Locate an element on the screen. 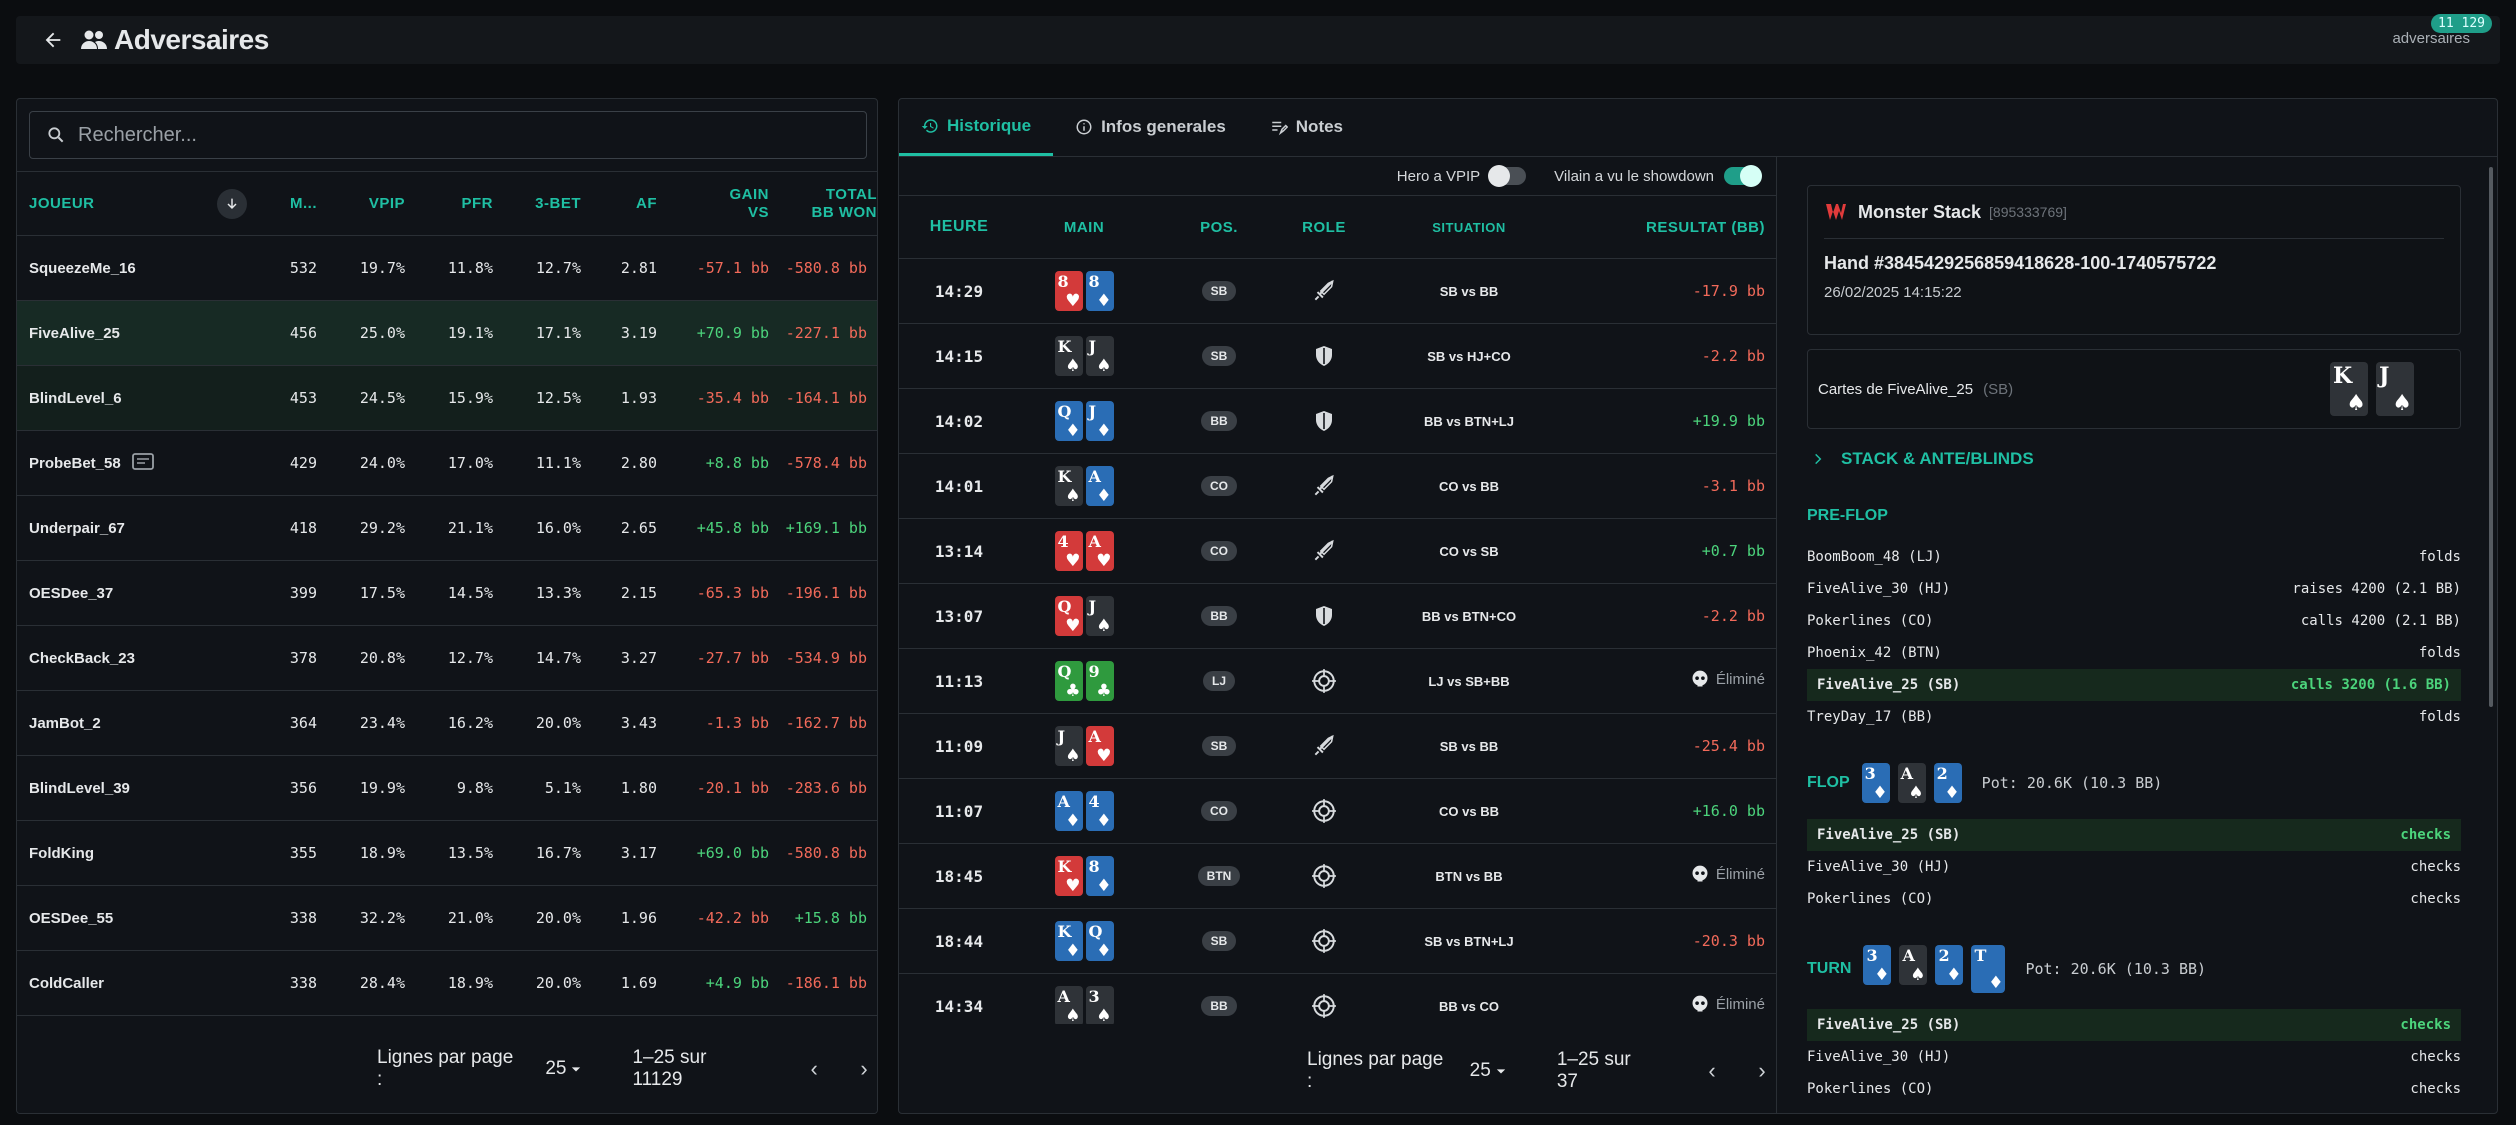 This screenshot has height=1125, width=2516. card: 8 ♦ is located at coordinates (1099, 876).